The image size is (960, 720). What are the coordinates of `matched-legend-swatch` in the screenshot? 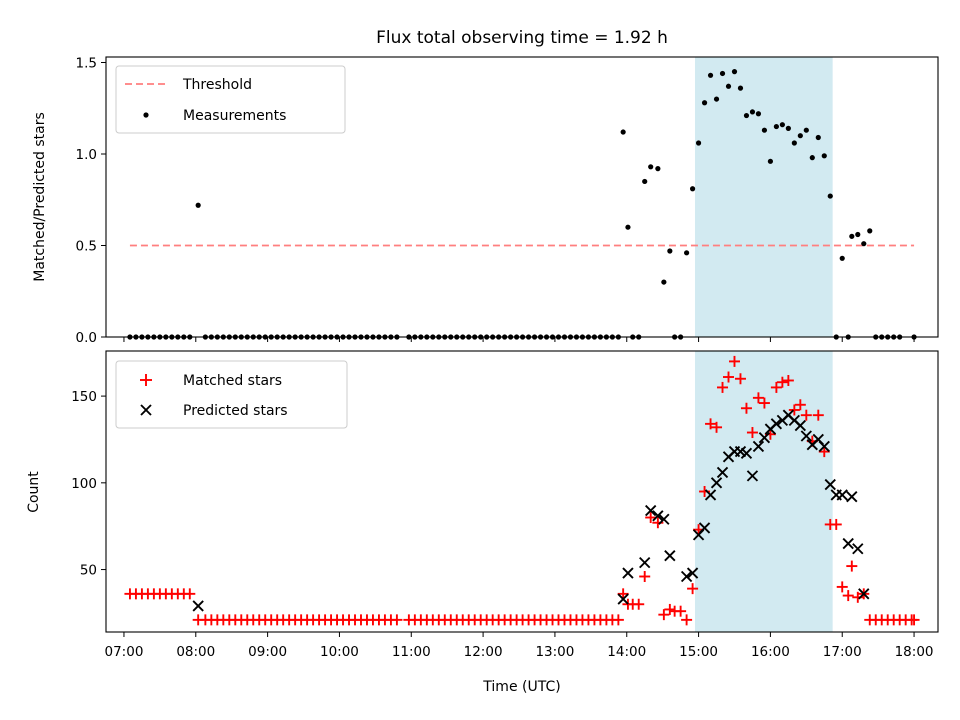 It's located at (146, 380).